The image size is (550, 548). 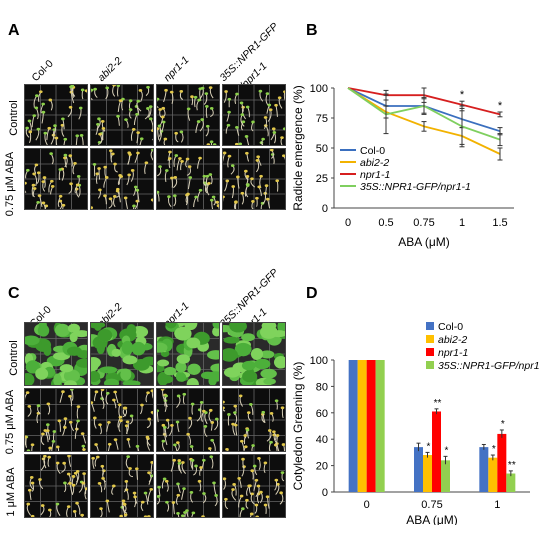 I want to click on panel-c-row-label-075aba: 0.75 μM ABA, so click(x=10, y=422).